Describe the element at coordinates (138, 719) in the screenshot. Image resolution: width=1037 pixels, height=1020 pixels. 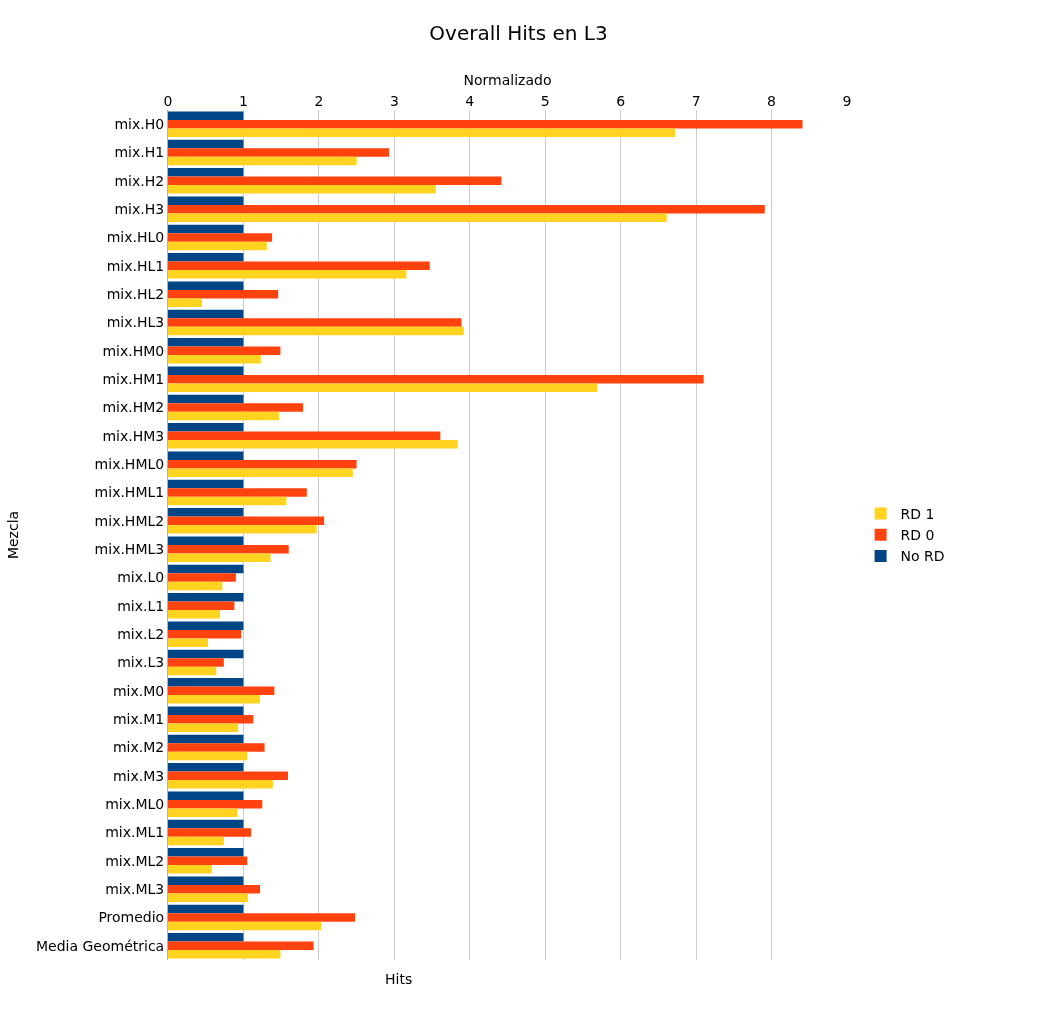
I see `y-tick-label: mix.M1` at that location.